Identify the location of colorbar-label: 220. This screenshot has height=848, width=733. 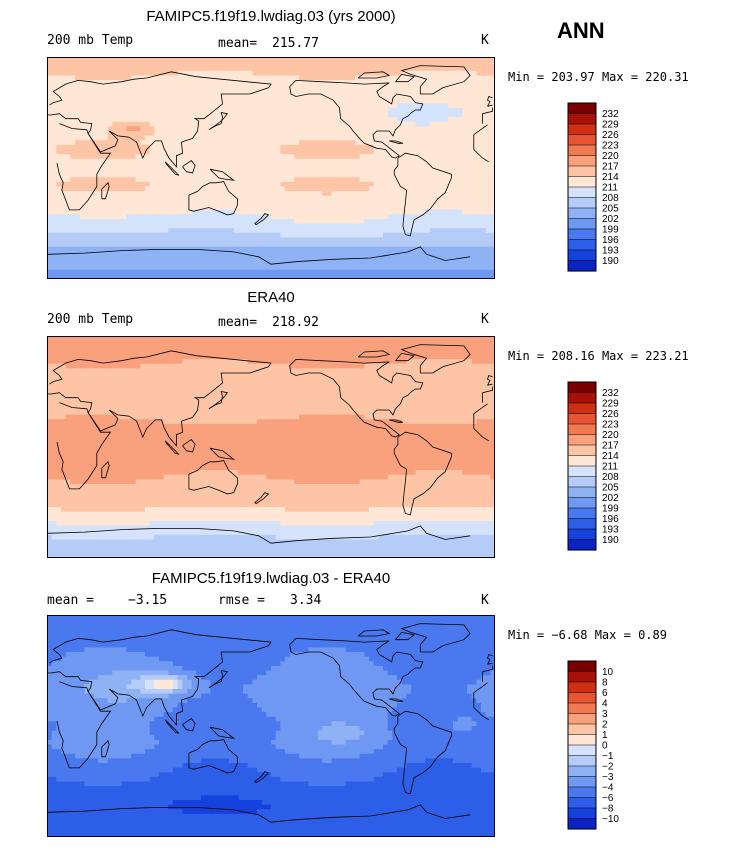
(610, 156).